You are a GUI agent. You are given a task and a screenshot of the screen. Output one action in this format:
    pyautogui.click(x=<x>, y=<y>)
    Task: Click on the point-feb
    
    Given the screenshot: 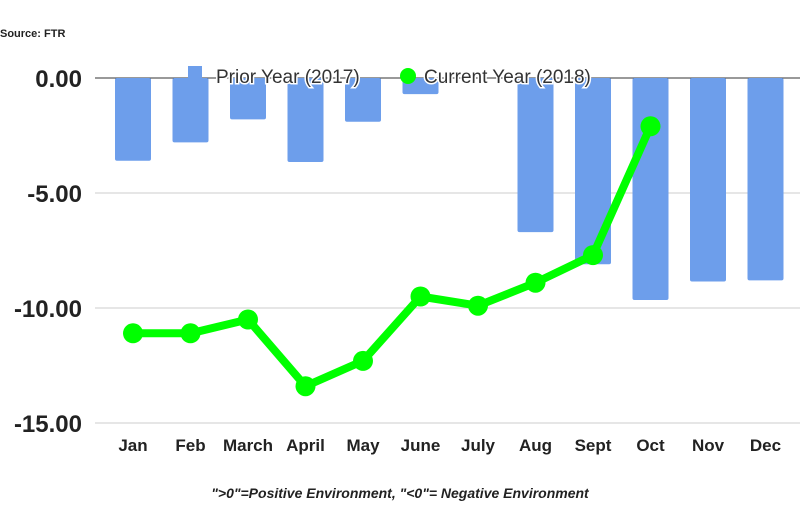 What is the action you would take?
    pyautogui.click(x=190, y=333)
    